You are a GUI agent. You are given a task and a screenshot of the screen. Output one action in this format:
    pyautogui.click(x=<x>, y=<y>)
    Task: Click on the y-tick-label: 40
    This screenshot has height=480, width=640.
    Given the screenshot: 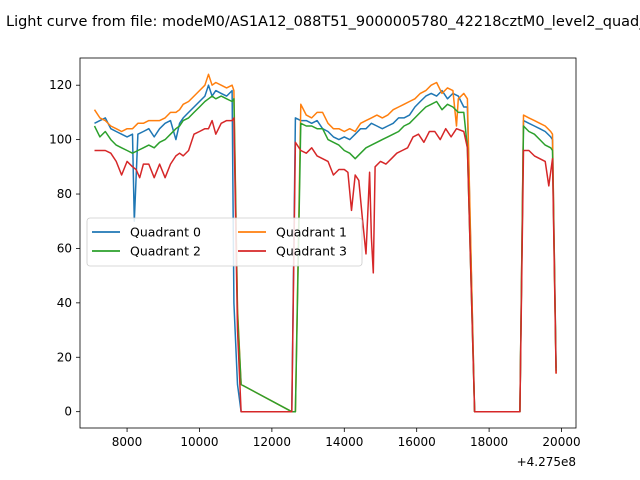 What is the action you would take?
    pyautogui.click(x=64, y=303)
    